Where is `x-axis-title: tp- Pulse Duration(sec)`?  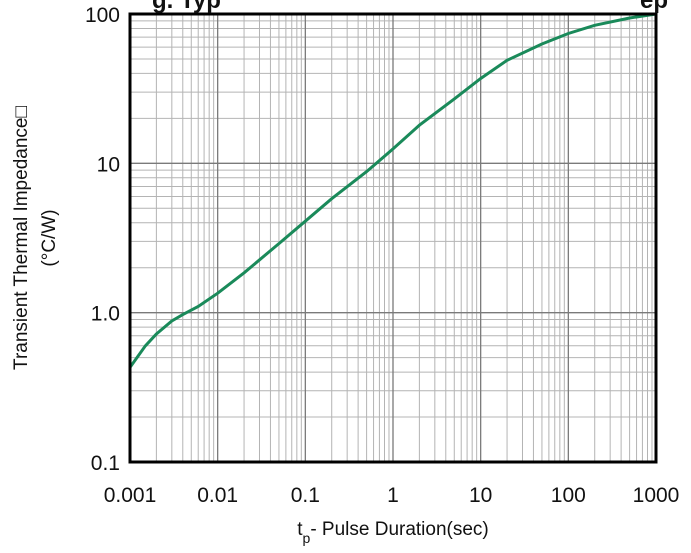
x-axis-title: tp- Pulse Duration(sec) is located at coordinates (393, 532).